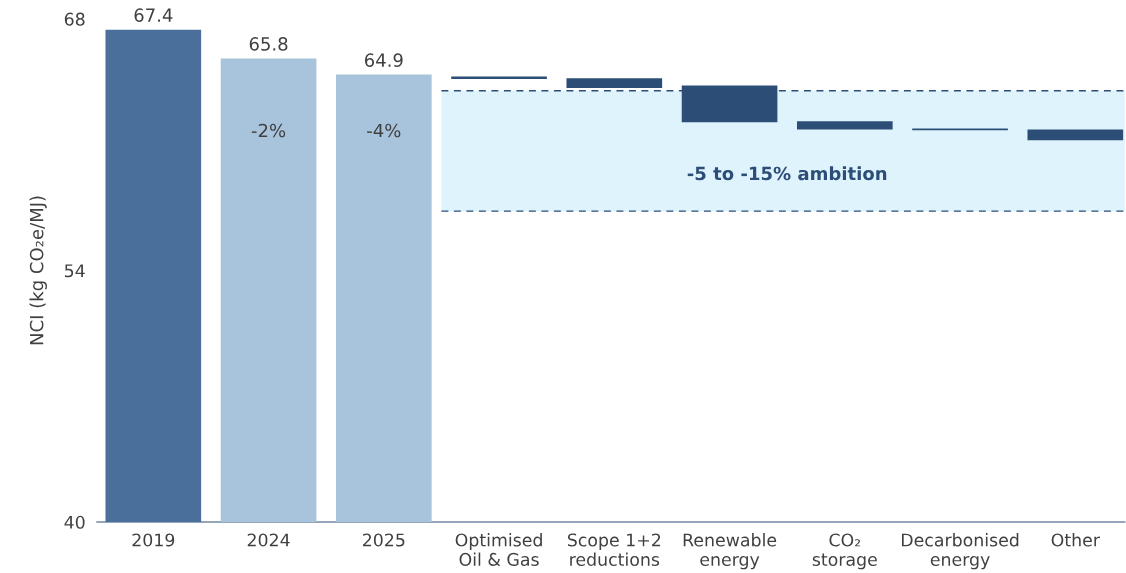  What do you see at coordinates (383, 60) in the screenshot?
I see `data-label: 64.9` at bounding box center [383, 60].